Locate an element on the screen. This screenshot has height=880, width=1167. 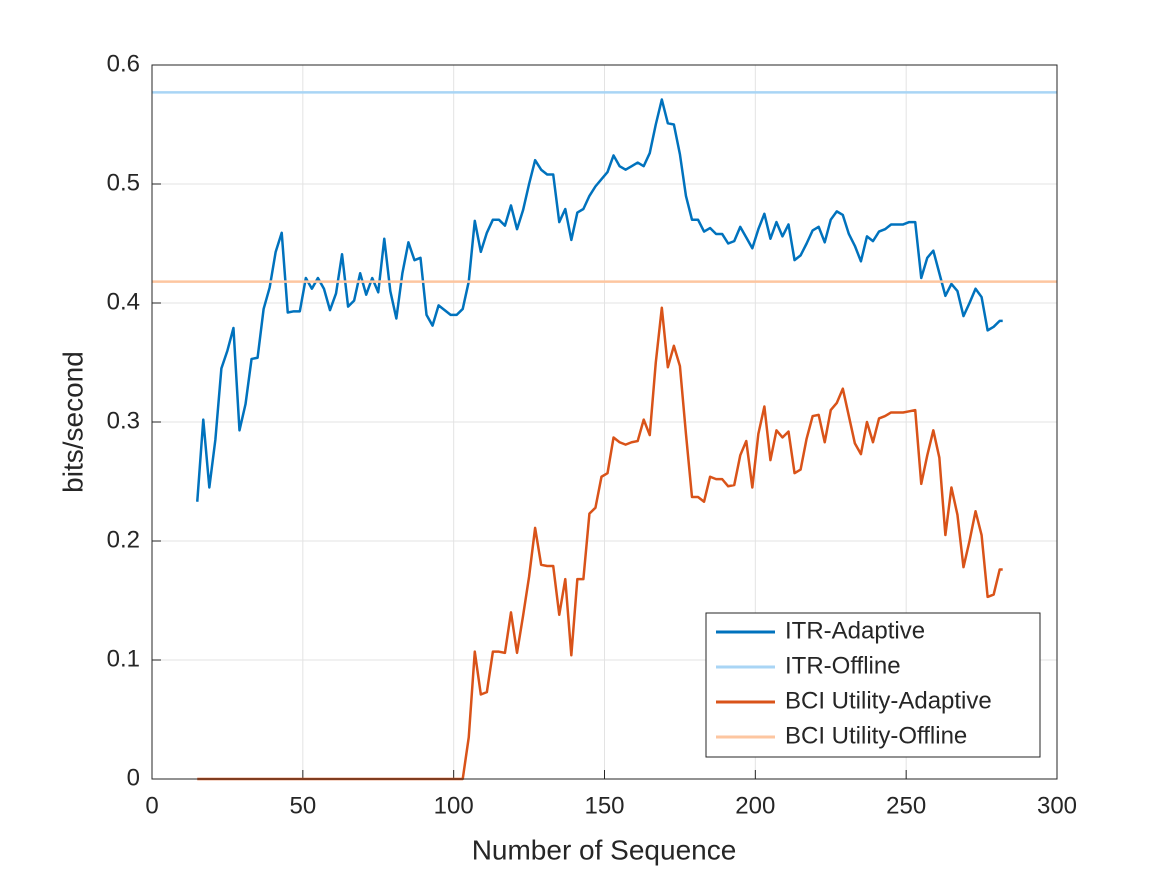
y-tick-label: 0.2 is located at coordinates (123, 539).